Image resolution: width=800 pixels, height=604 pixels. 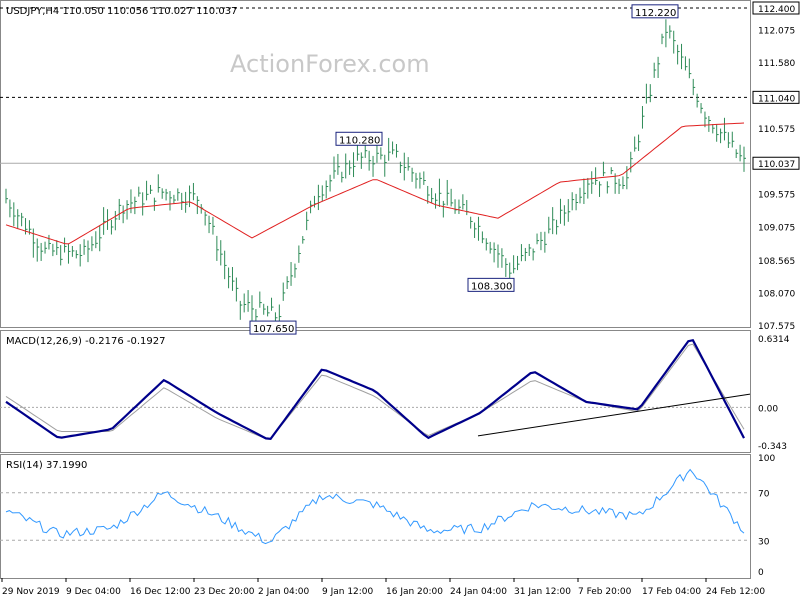 What do you see at coordinates (86, 341) in the screenshot?
I see `macd-title: MACD(12,26,9) -0.2176 -0.1927` at bounding box center [86, 341].